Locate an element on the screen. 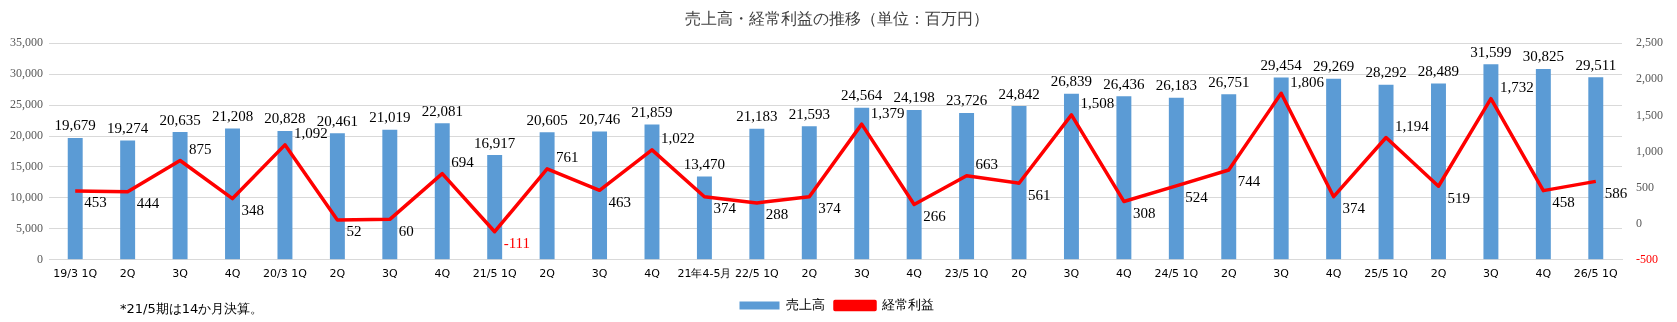 Image resolution: width=1677 pixels, height=322 pixels. data-label: 444 is located at coordinates (148, 203).